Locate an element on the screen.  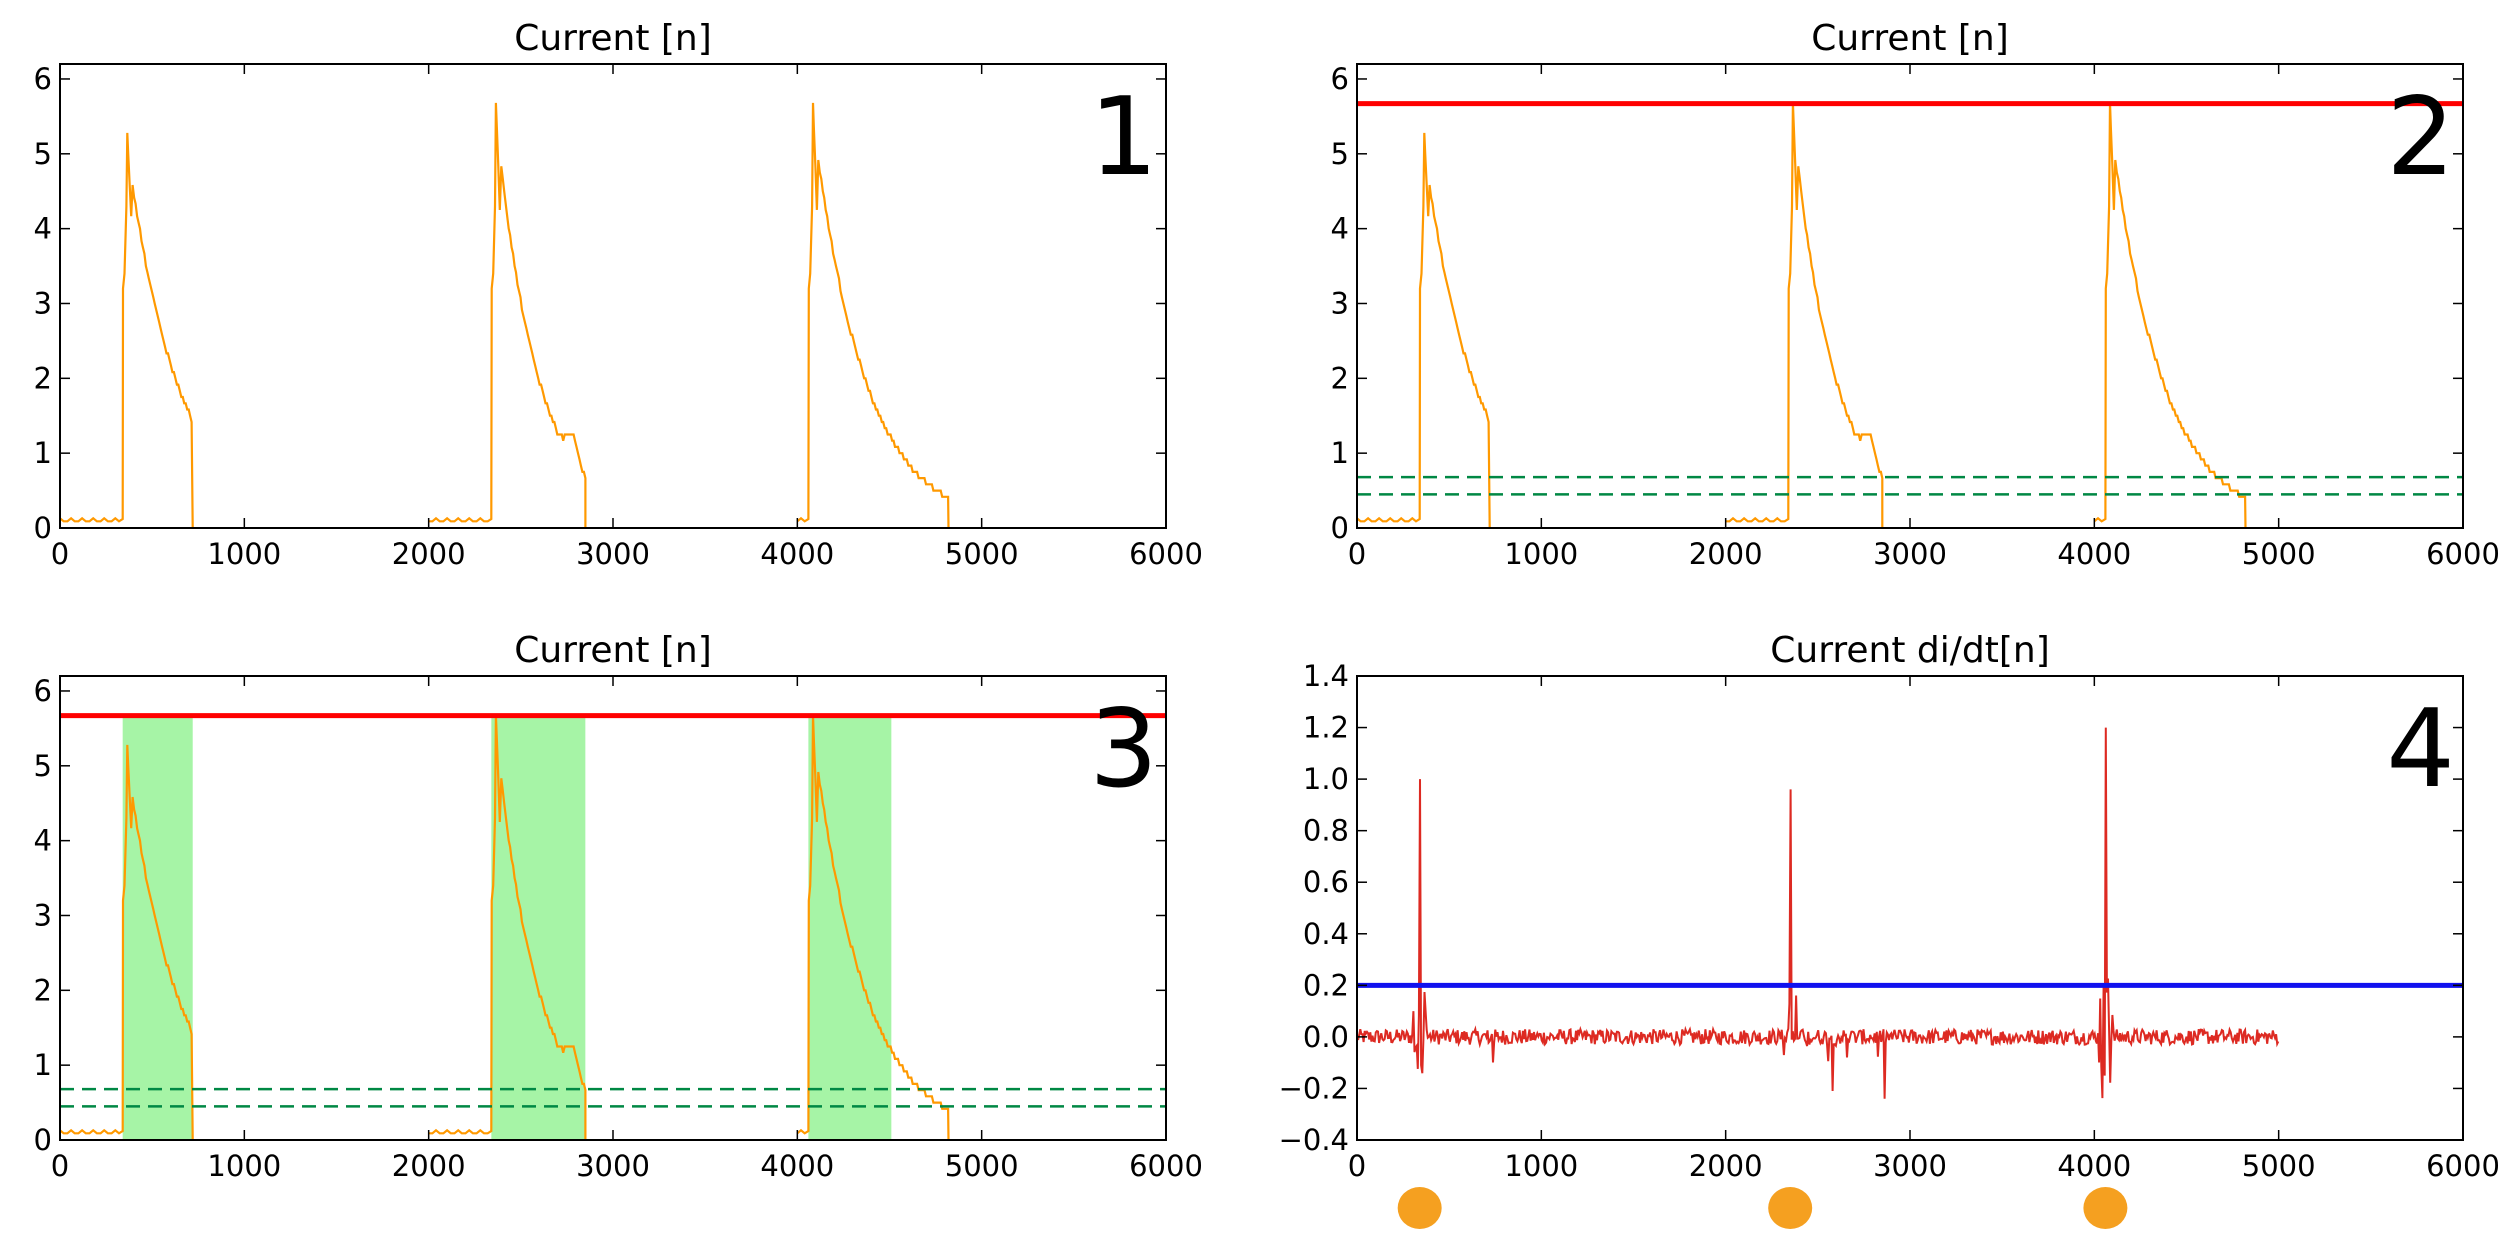
y-tick-label: 1.4 is located at coordinates (1326, 676).